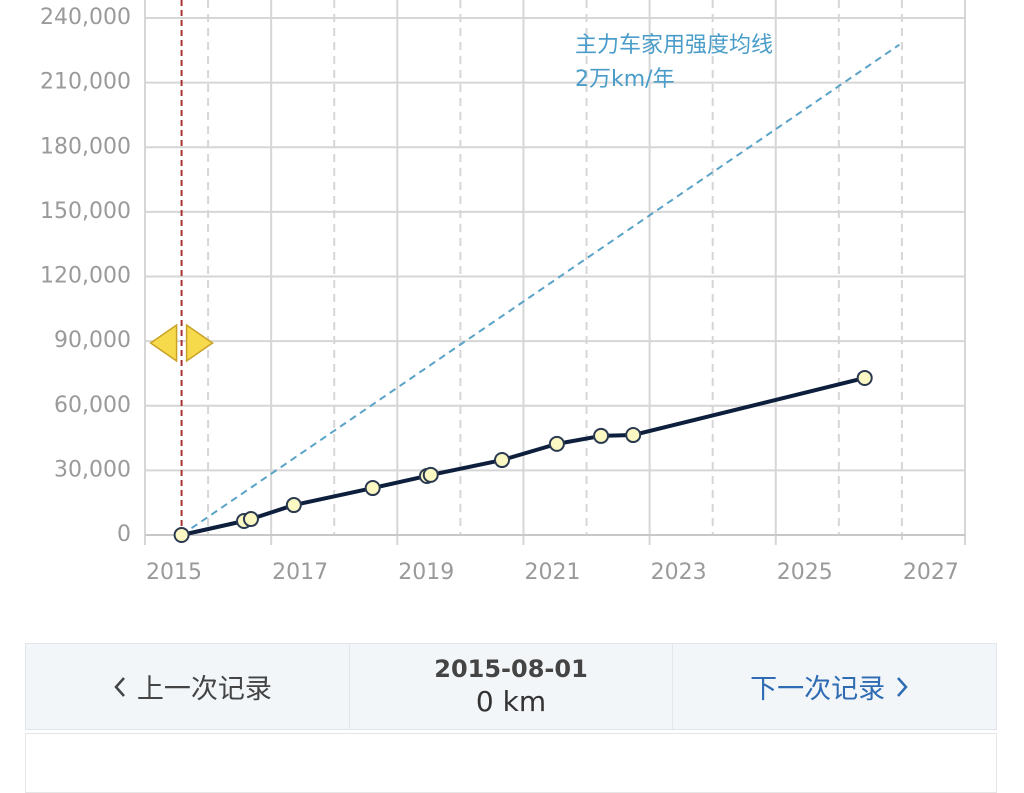 Image resolution: width=1024 pixels, height=793 pixels. I want to click on x-tick-label: 2017, so click(300, 572).